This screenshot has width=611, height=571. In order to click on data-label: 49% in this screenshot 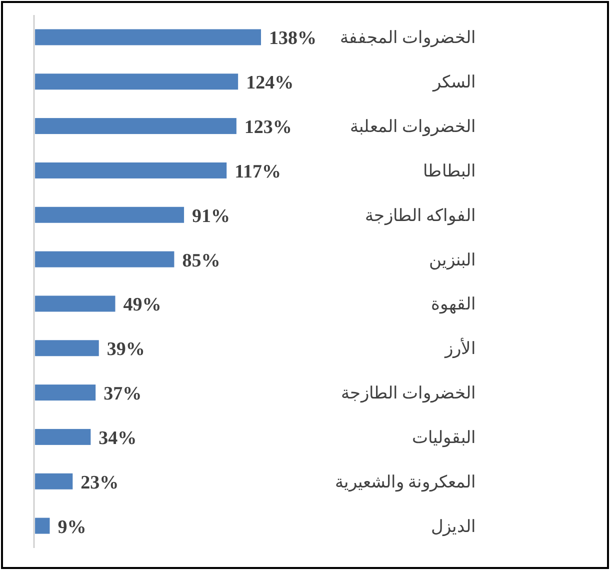, I will do `click(142, 305)`.